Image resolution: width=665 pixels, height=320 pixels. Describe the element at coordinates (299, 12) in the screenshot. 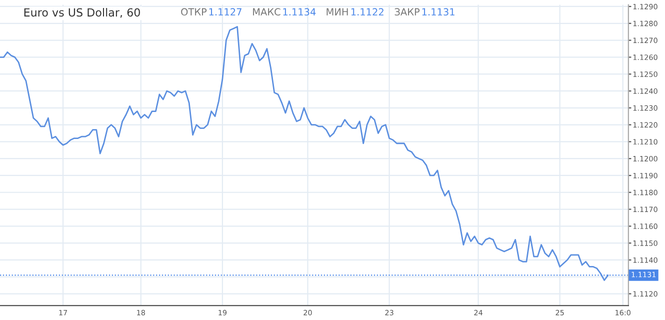

I see `annotation: 1.1134` at that location.